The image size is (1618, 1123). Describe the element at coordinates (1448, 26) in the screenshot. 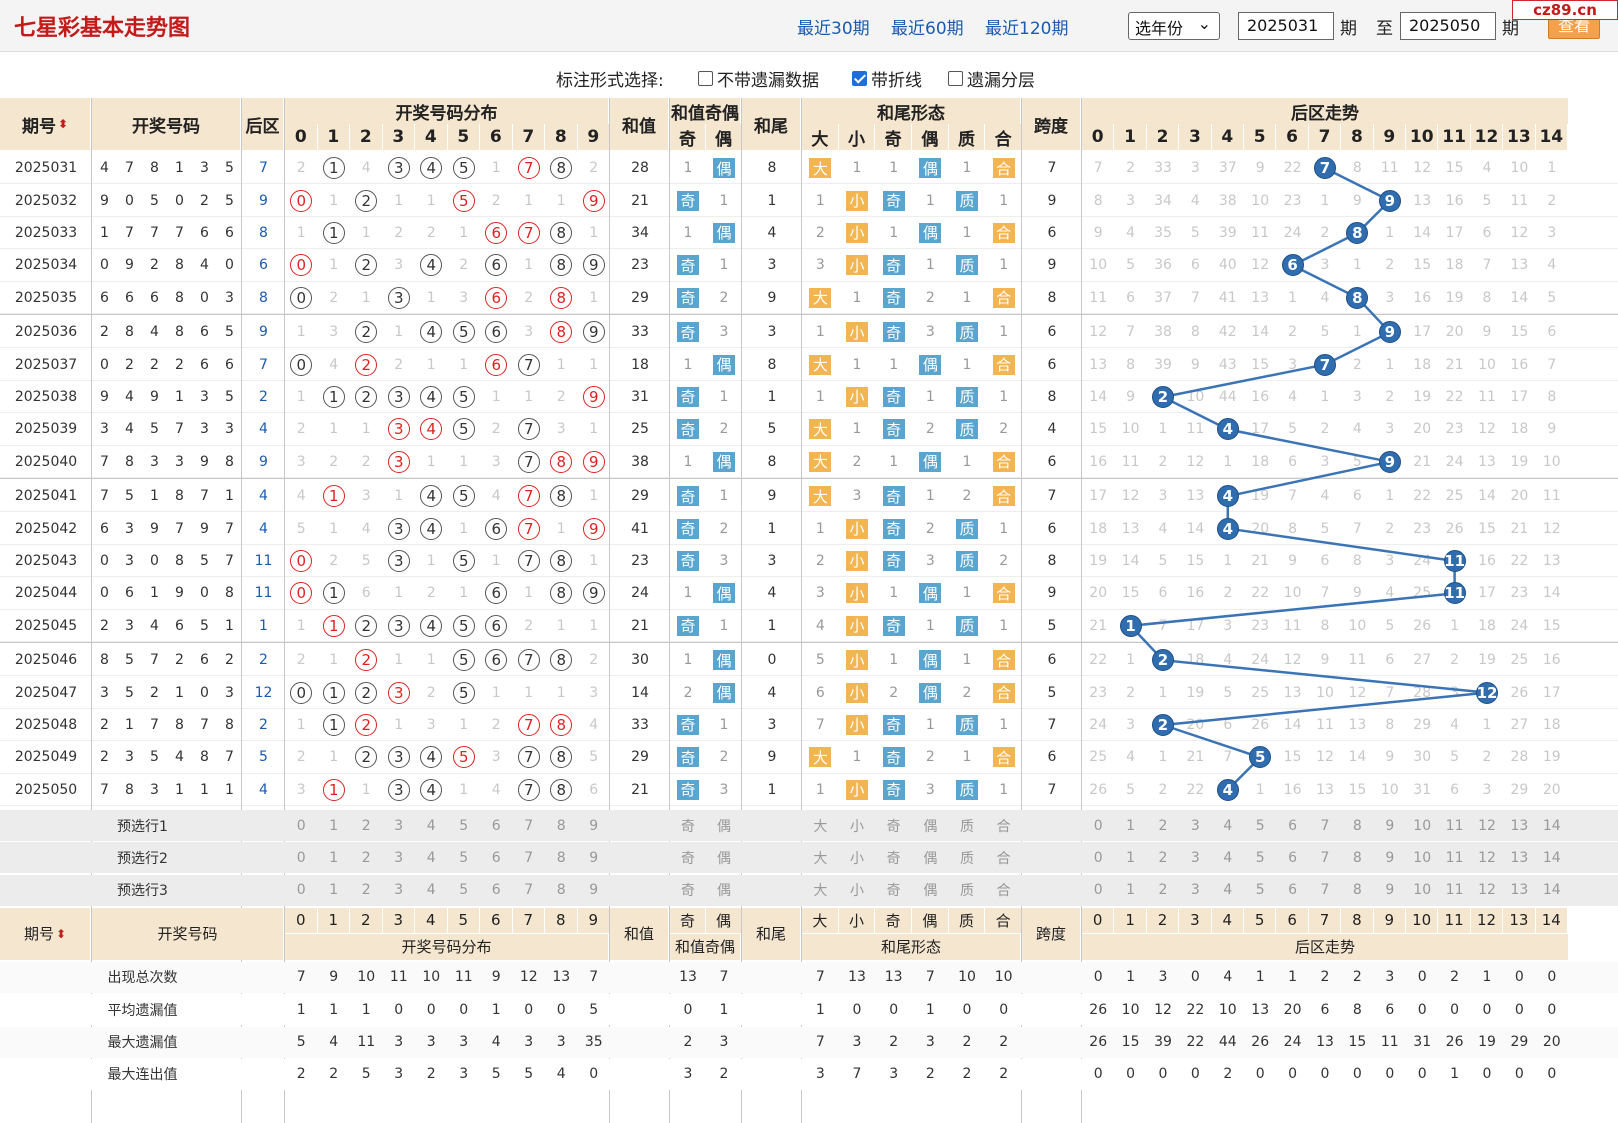

I see `to-period-input: 2025050` at that location.